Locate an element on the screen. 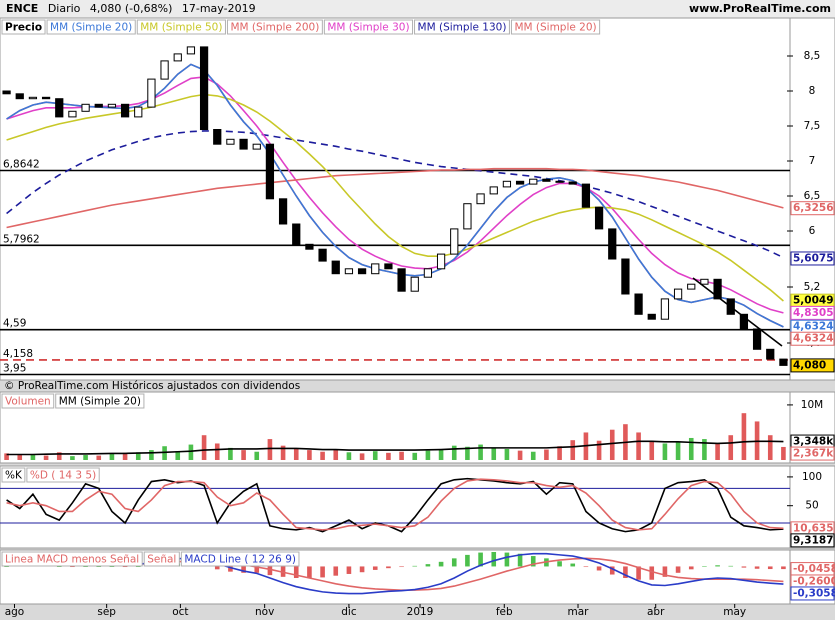 Image resolution: width=835 pixels, height=620 pixels. value-badge-label: -0,3058 is located at coordinates (814, 593).